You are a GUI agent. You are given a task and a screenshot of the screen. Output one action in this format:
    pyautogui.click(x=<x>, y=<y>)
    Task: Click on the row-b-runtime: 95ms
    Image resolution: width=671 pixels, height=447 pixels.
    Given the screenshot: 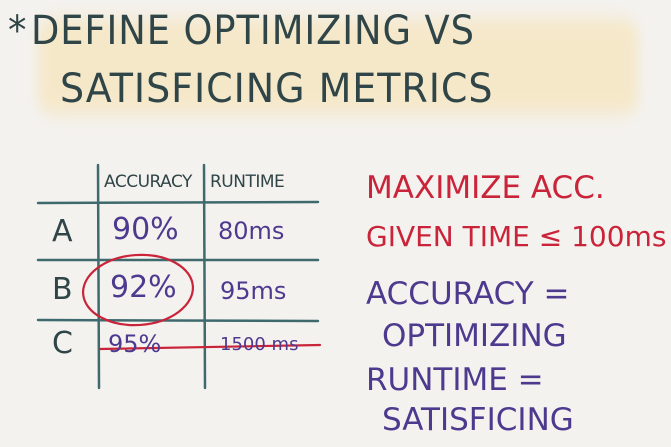 What is the action you would take?
    pyautogui.click(x=253, y=291)
    